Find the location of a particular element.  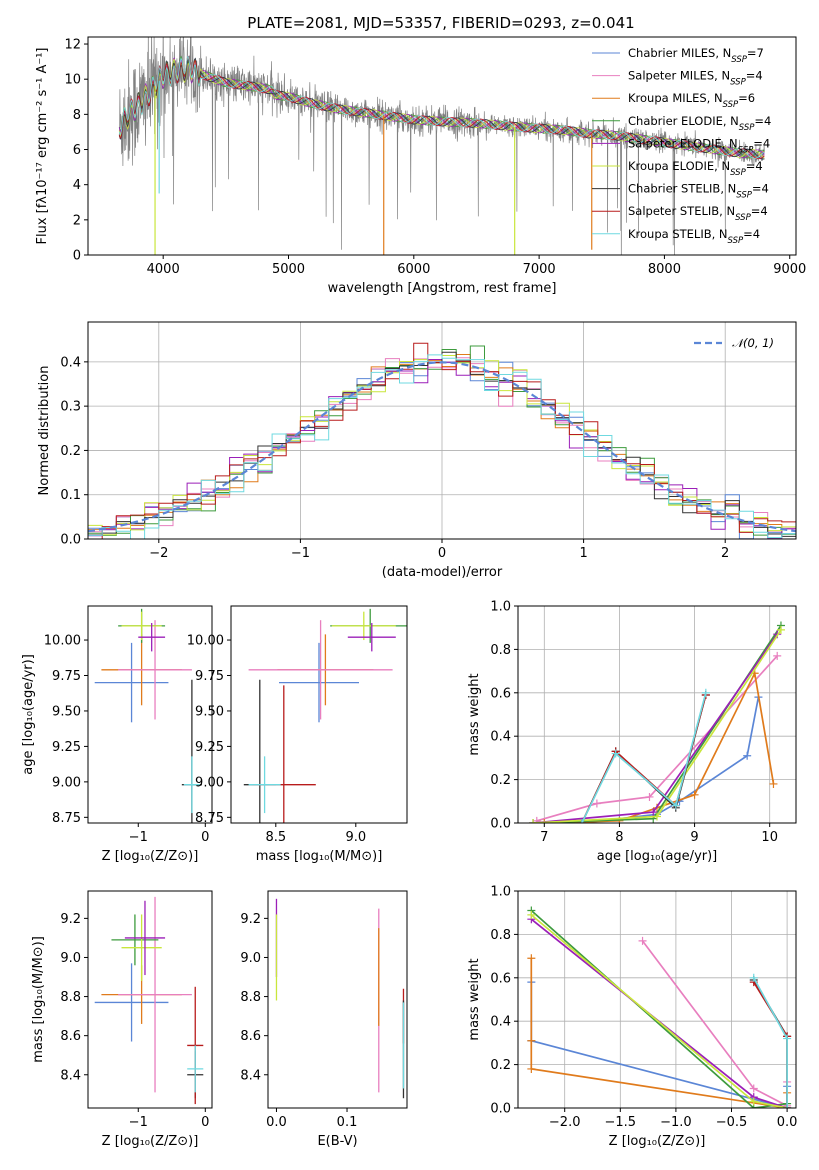

weight_vs_Z-frame is located at coordinates (657, 999).